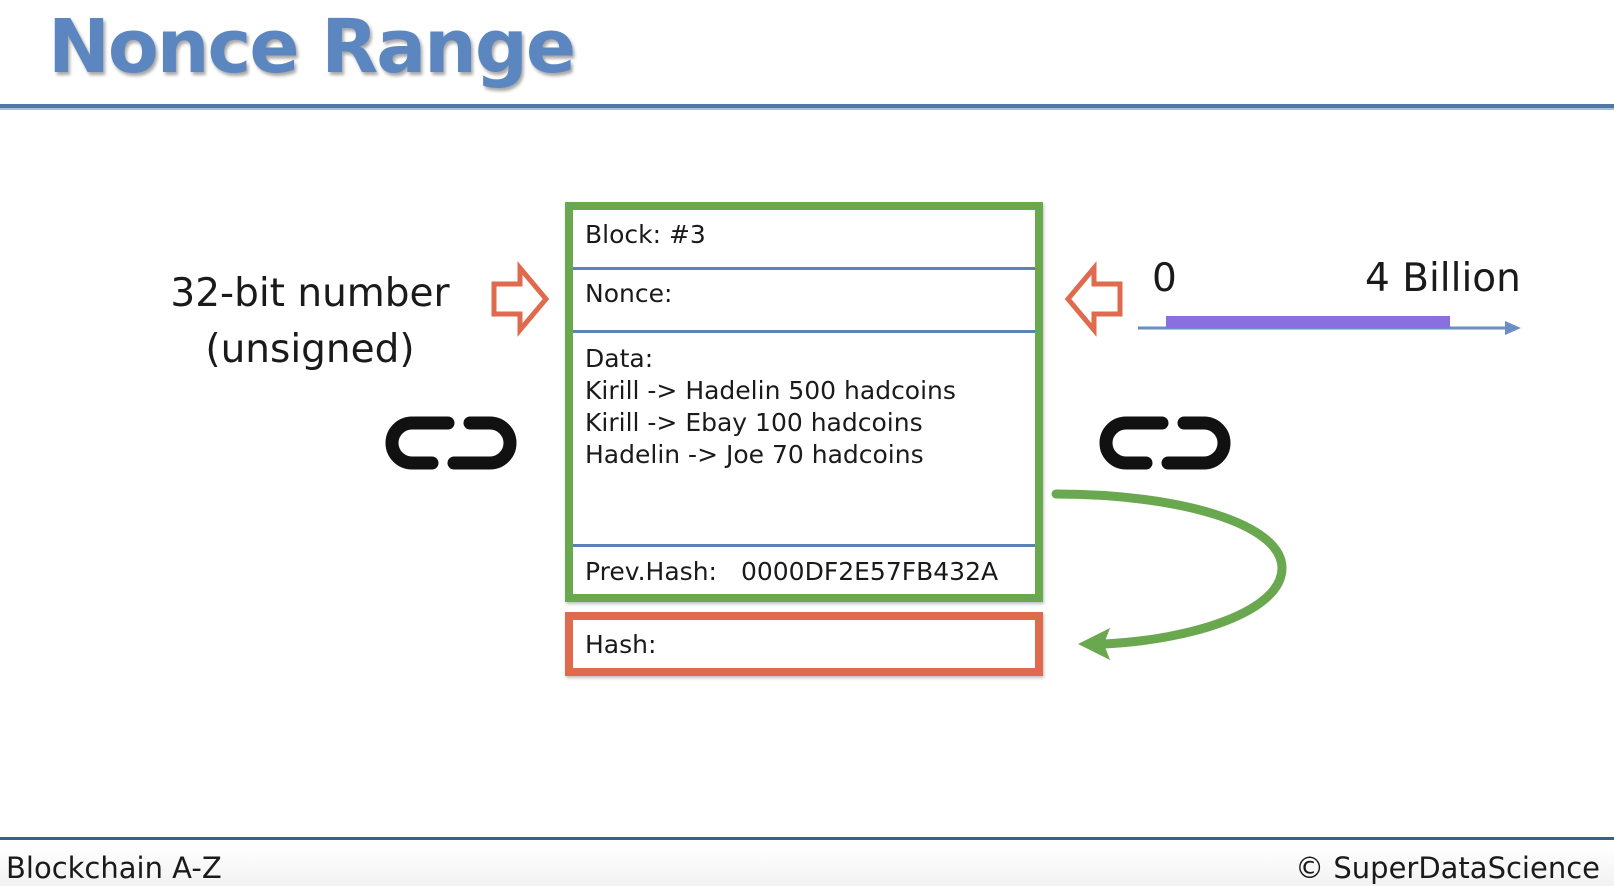 Image resolution: width=1614 pixels, height=886 pixels. Describe the element at coordinates (754, 422) in the screenshot. I see `transaction-line: Kirill -> Ebay 100 hadcoins` at that location.